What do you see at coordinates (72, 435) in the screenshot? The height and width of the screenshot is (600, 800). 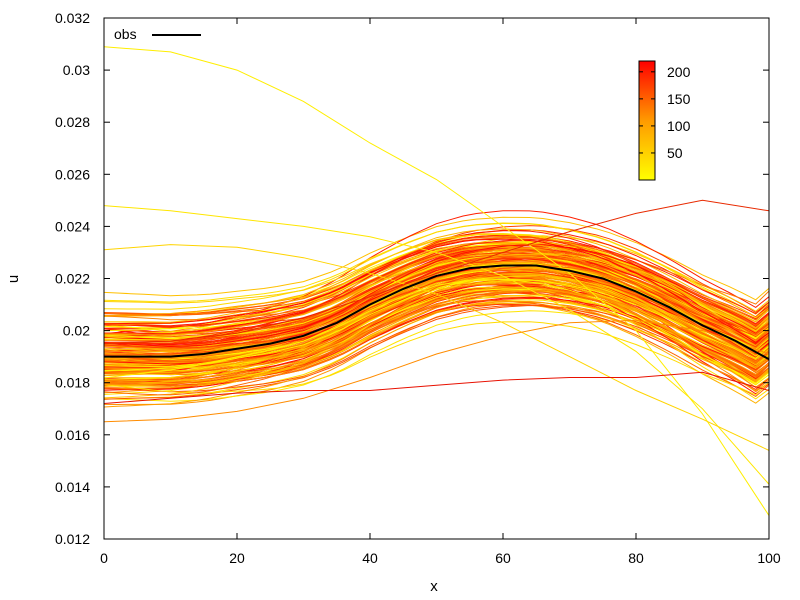 I see `y-tick-label: 0.016` at bounding box center [72, 435].